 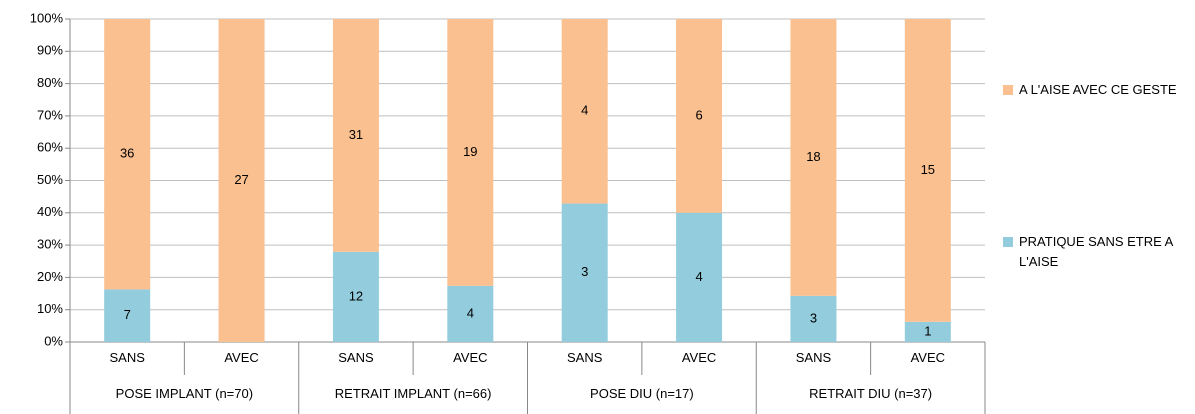 I want to click on legend-label: PRATIQUE SANS ETRE A L'AISE, so click(x=1096, y=251).